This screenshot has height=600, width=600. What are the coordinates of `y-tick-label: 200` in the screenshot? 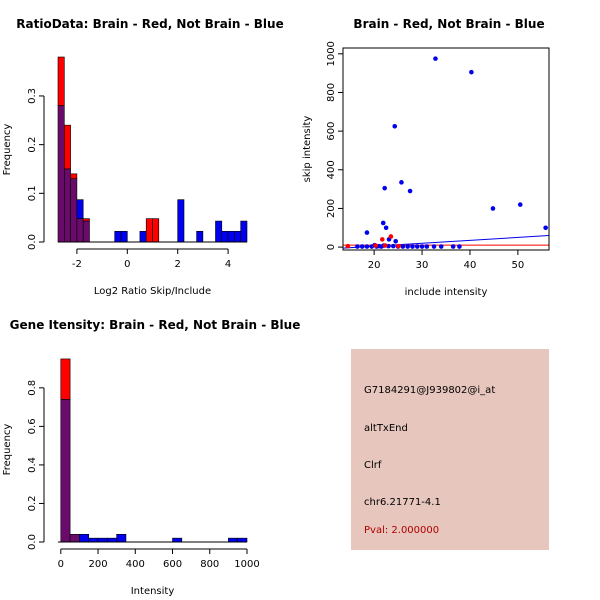 It's located at (331, 208).